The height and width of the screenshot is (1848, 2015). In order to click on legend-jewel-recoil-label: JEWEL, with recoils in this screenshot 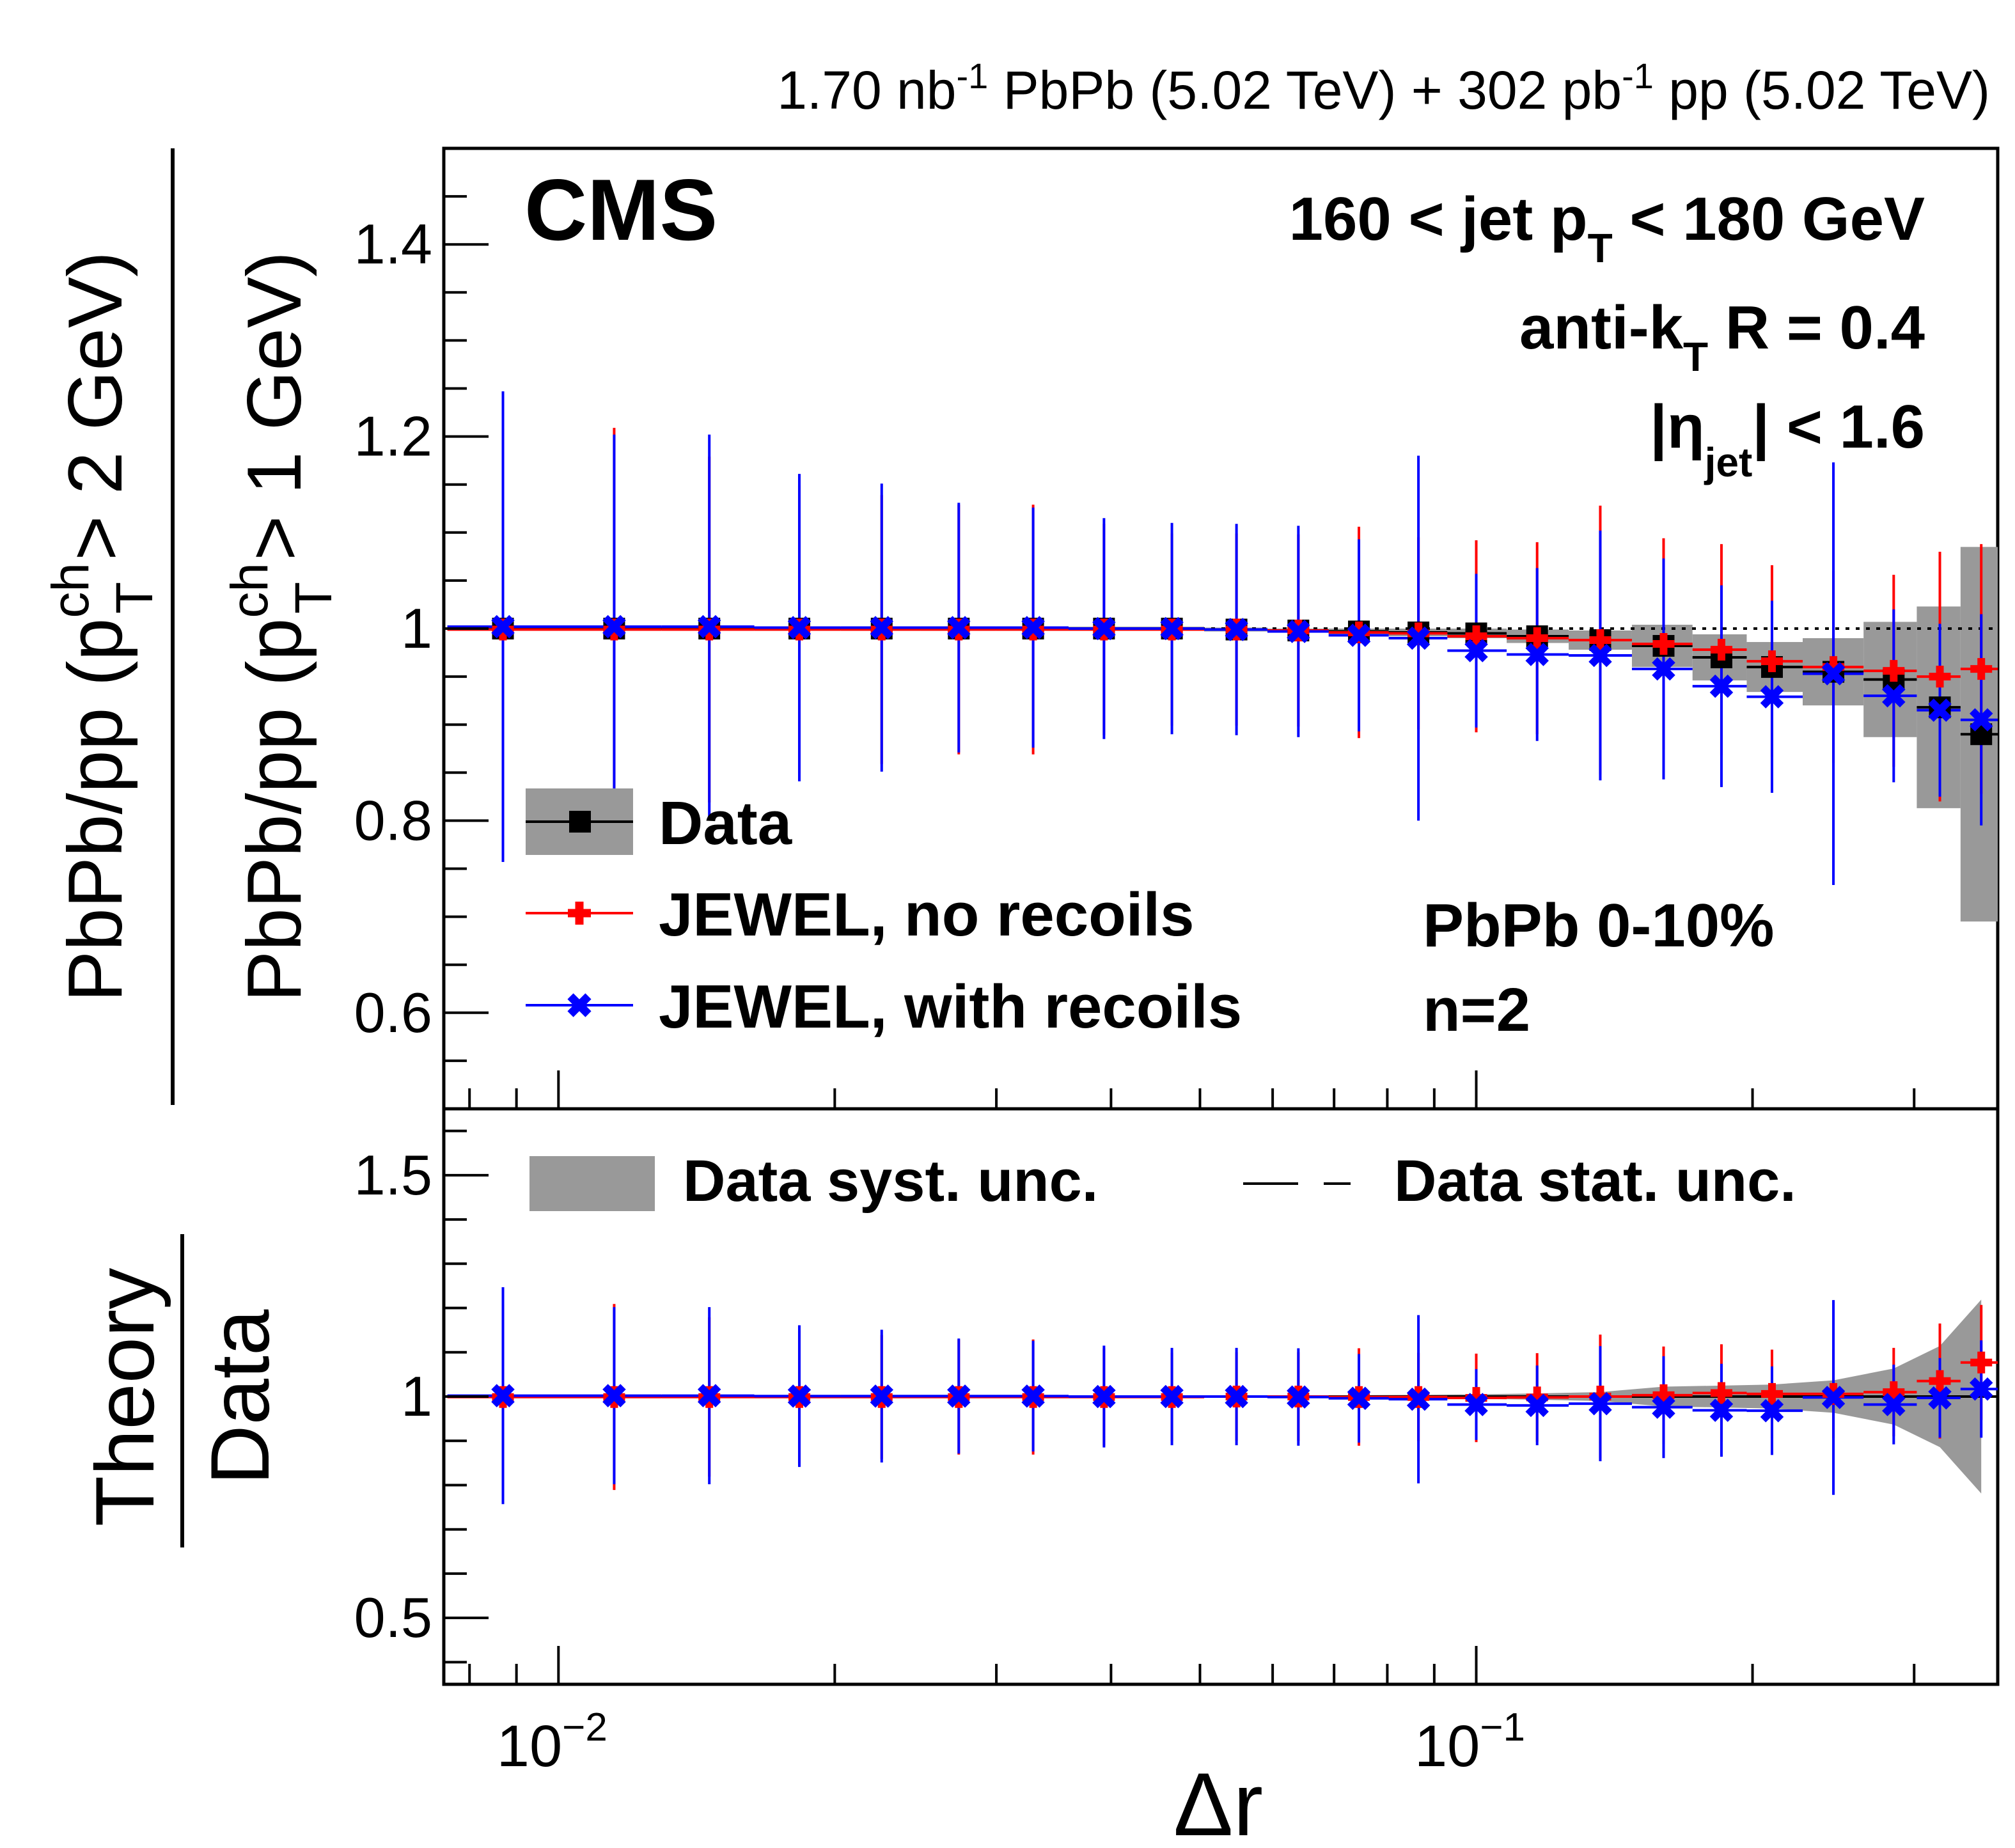, I will do `click(950, 1007)`.